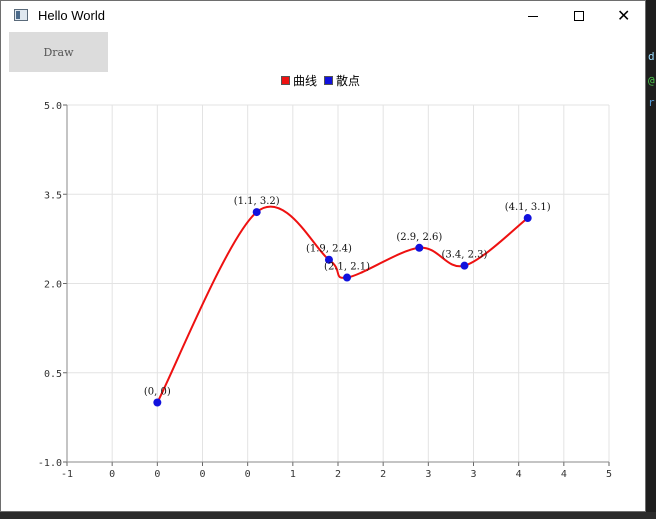  I want to click on maximize-icon, so click(579, 16).